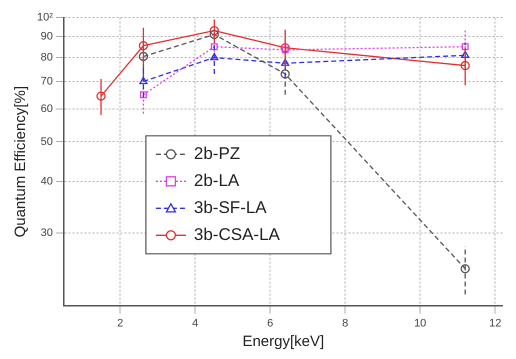 This screenshot has height=359, width=516. What do you see at coordinates (120, 323) in the screenshot?
I see `x-tick-label: 2` at bounding box center [120, 323].